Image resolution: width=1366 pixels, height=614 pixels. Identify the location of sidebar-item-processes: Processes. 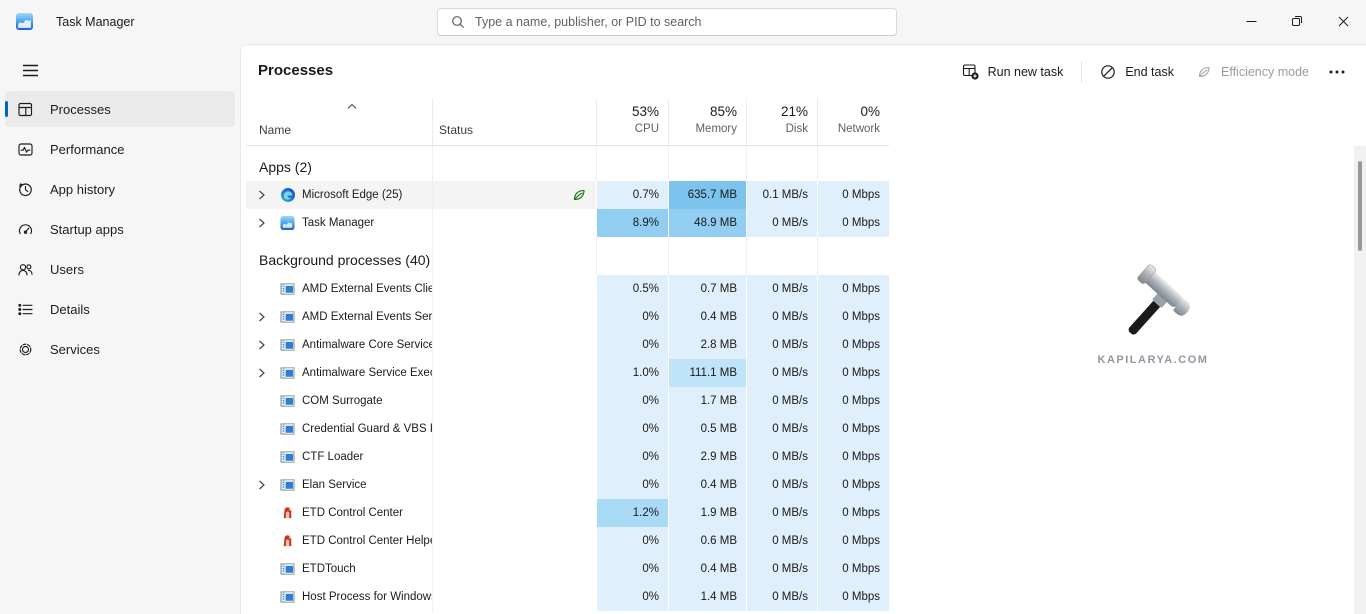
(120, 109).